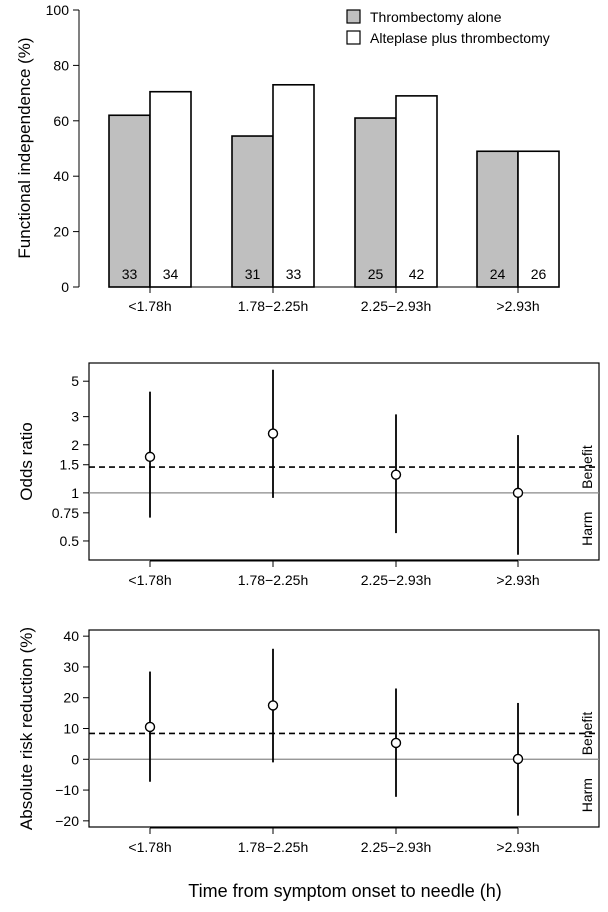 The image size is (608, 912). Describe the element at coordinates (171, 274) in the screenshot. I see `bar-count-label: 34` at that location.